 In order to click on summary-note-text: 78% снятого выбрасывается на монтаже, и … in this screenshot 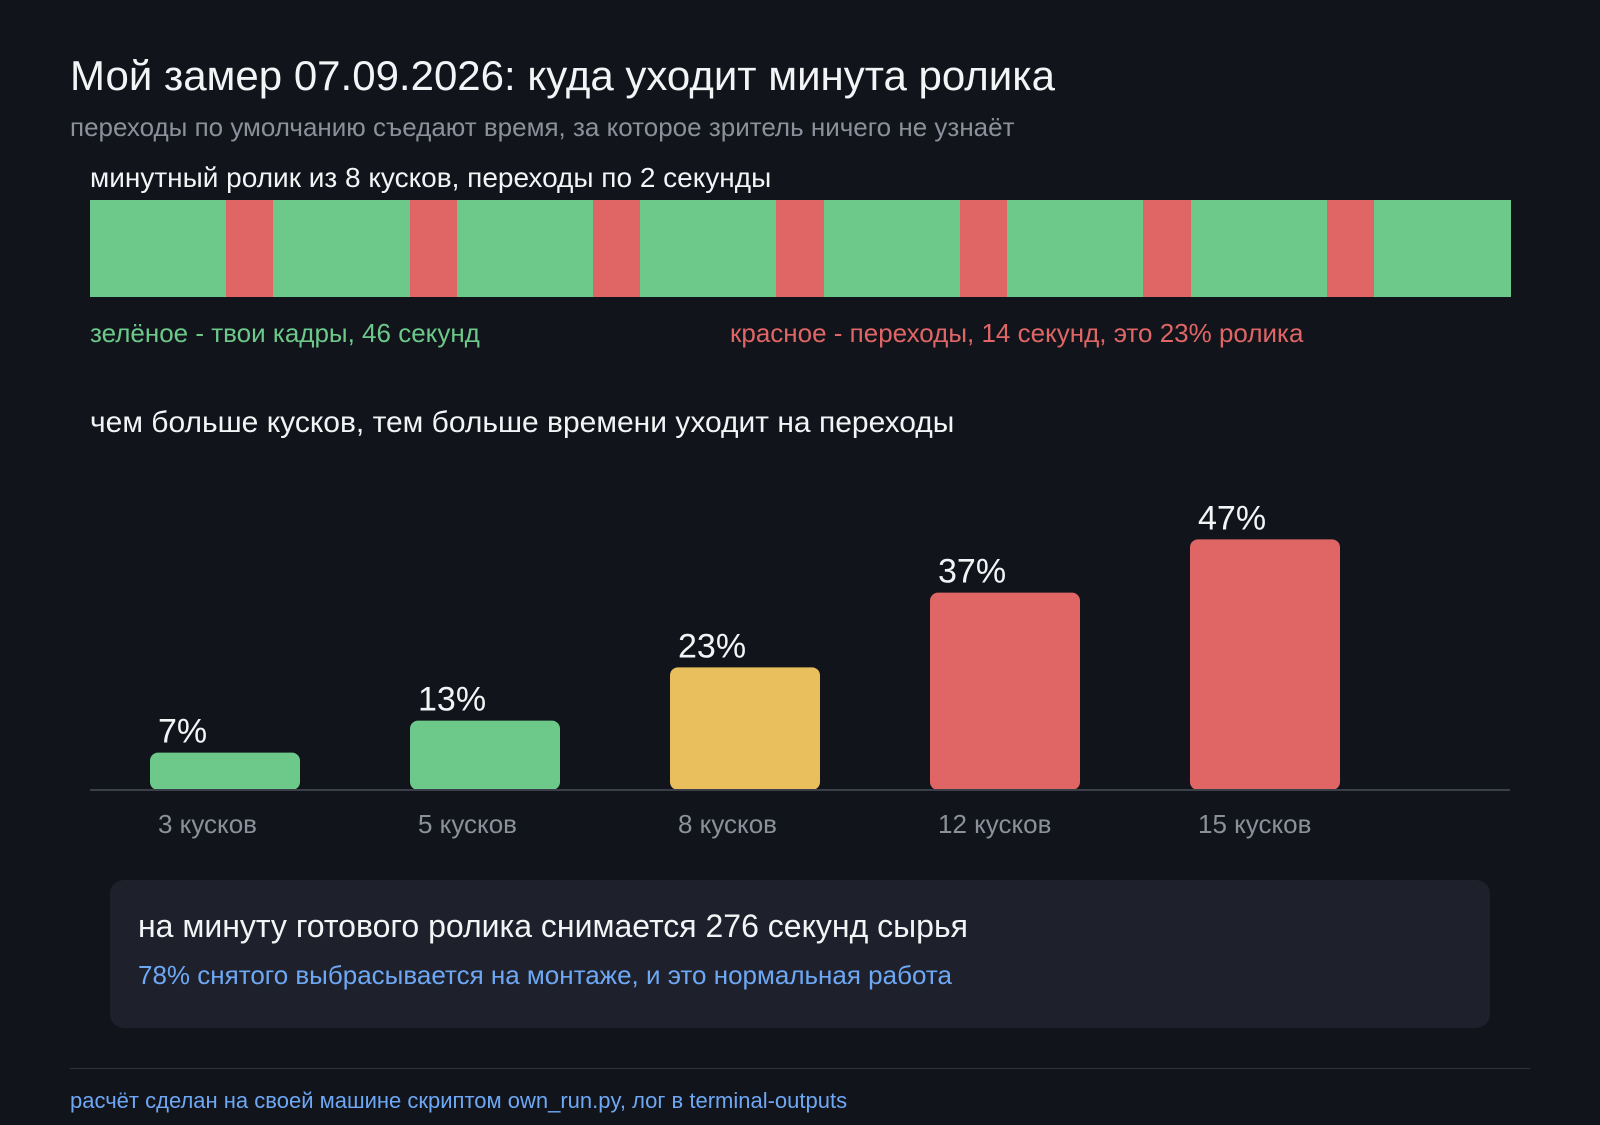, I will do `click(545, 975)`.